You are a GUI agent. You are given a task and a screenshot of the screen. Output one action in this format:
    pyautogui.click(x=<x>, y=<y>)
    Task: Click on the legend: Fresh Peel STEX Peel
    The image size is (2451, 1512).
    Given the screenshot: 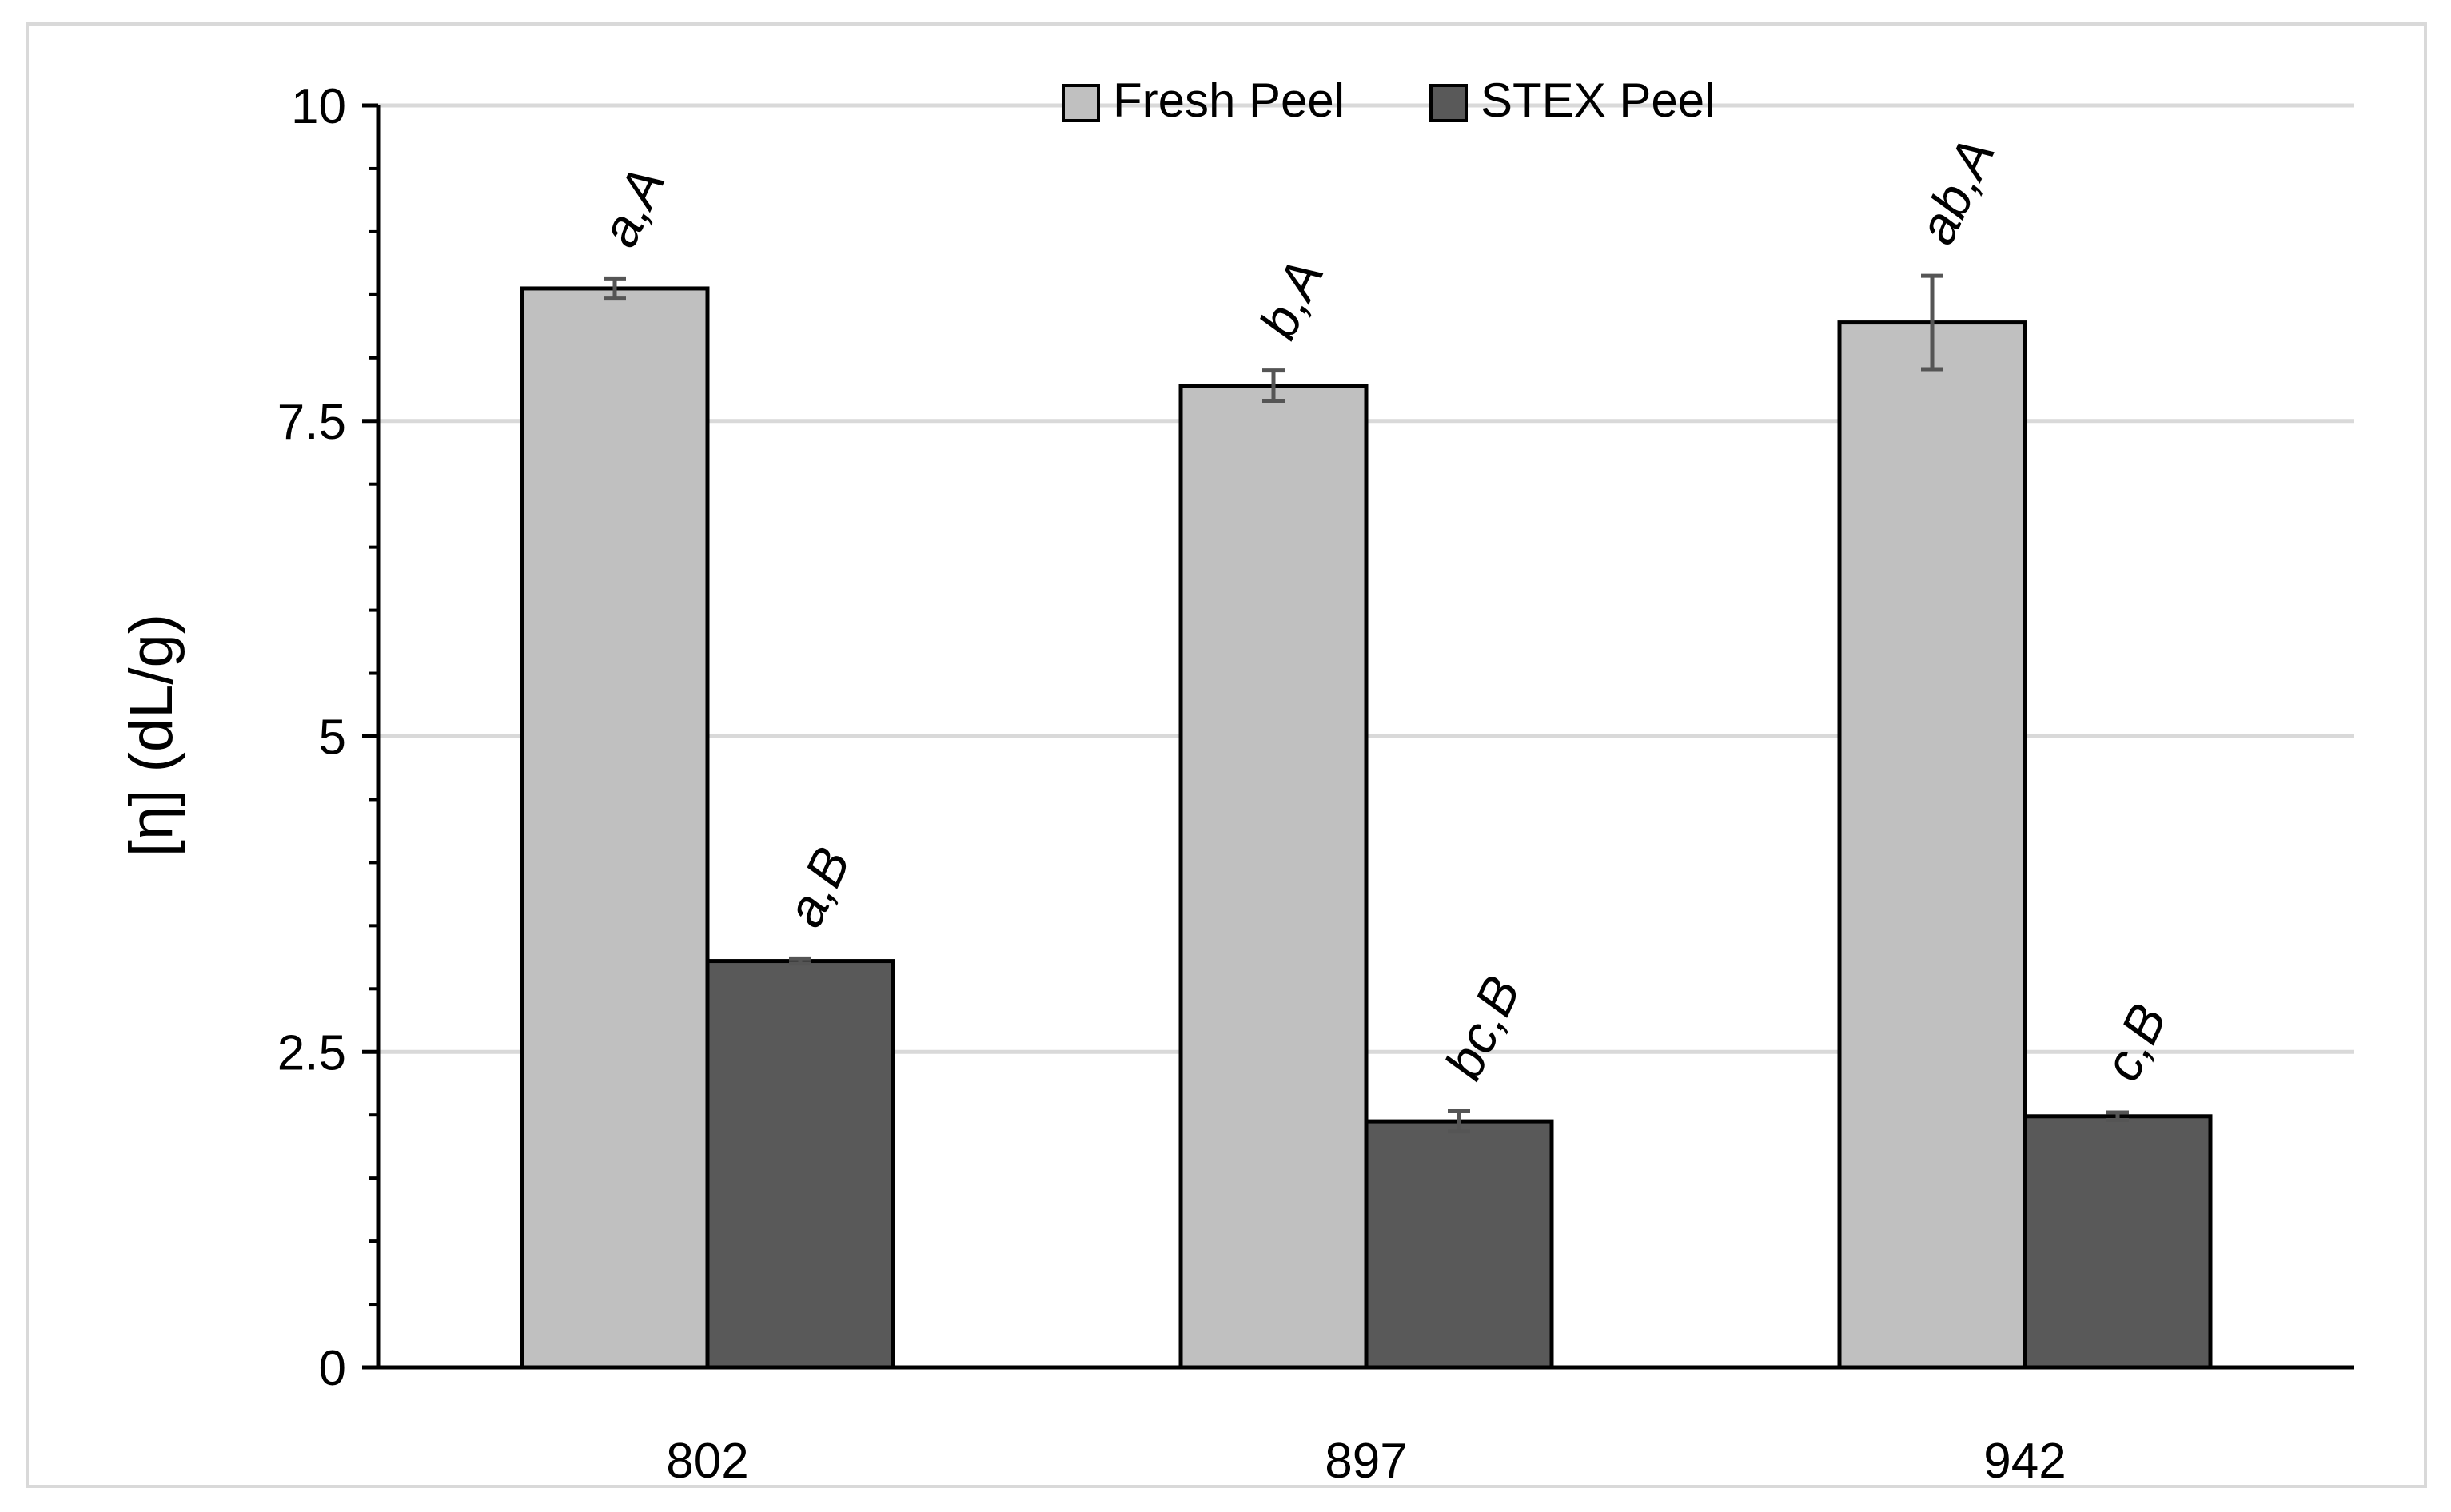 What is the action you would take?
    pyautogui.click(x=1388, y=100)
    